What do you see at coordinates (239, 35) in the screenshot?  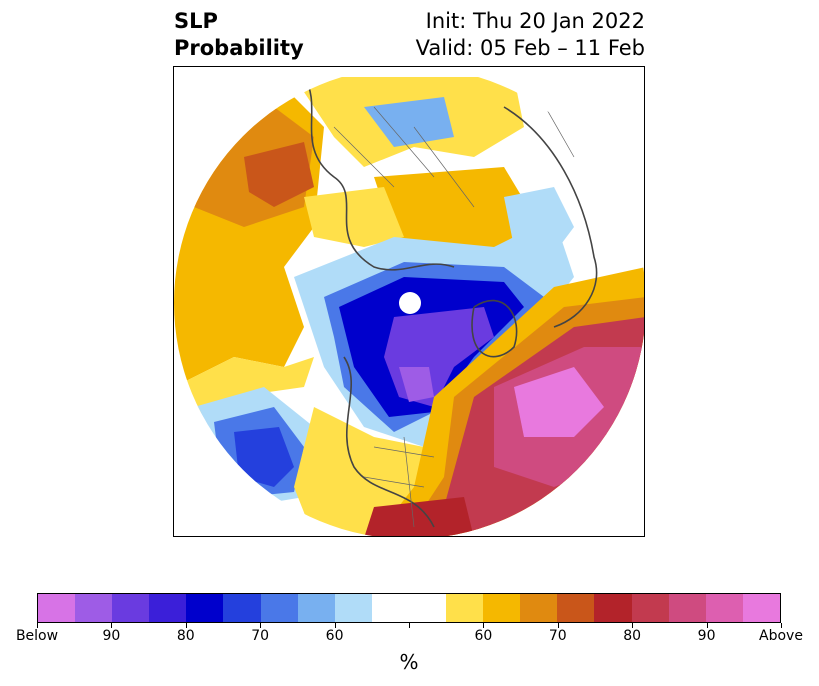 I see `title-left: SLP Probability` at bounding box center [239, 35].